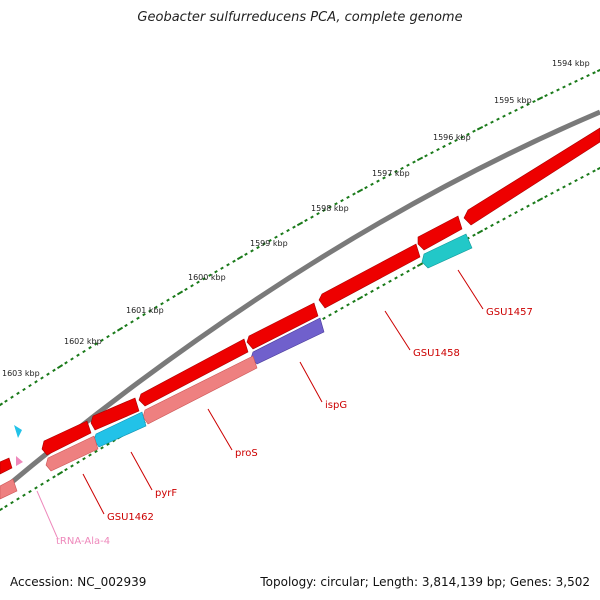  I want to click on trna-marker-cyan, so click(18, 431).